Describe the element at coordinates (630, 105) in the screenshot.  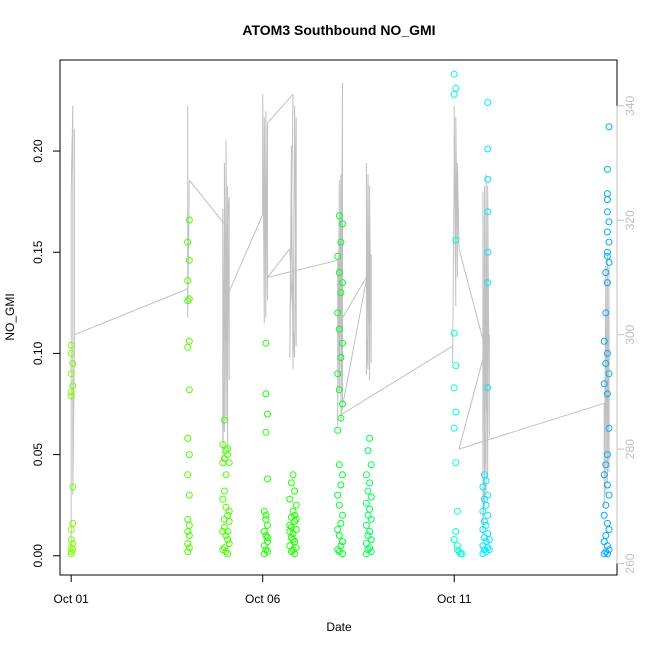
I see `y2-tick-label: 340` at that location.